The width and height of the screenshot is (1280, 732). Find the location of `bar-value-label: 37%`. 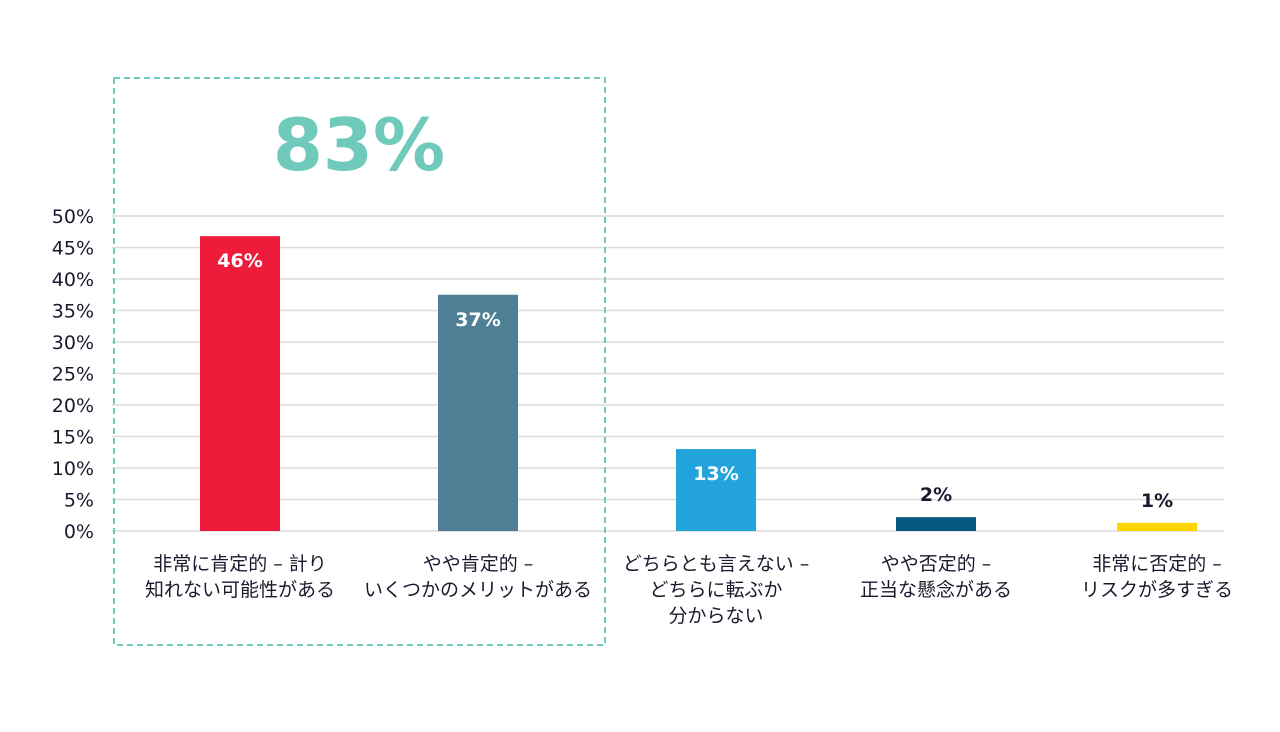

bar-value-label: 37% is located at coordinates (477, 320).